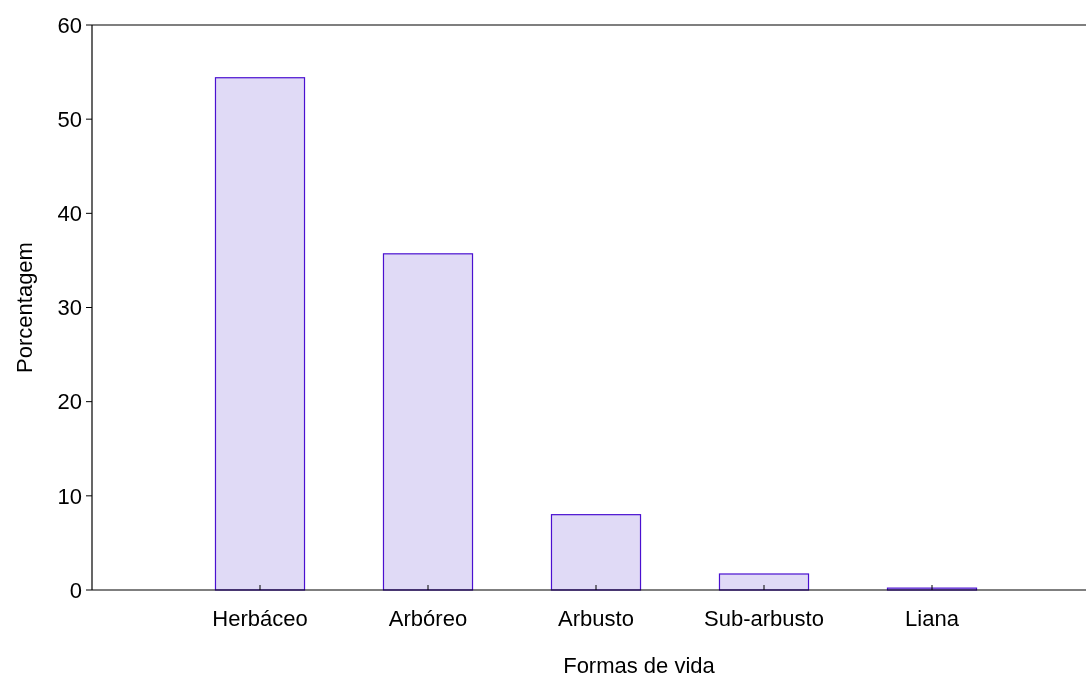  What do you see at coordinates (639, 665) in the screenshot?
I see `x-axis-title: Formas de vida` at bounding box center [639, 665].